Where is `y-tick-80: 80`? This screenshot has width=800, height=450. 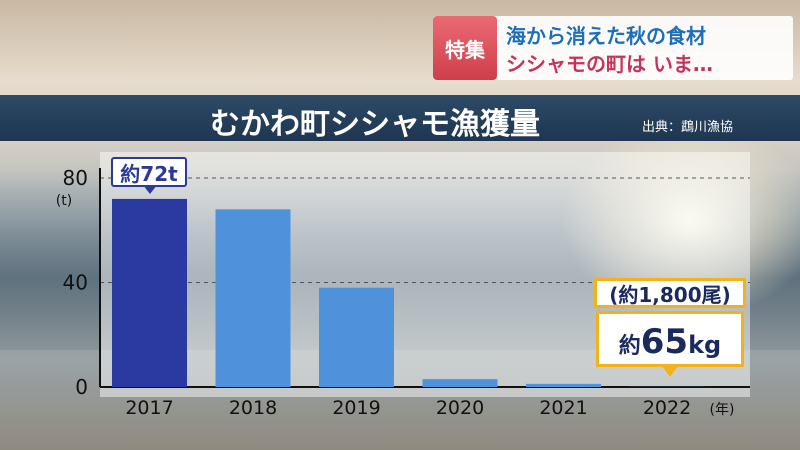
y-tick-80: 80 is located at coordinates (75, 178).